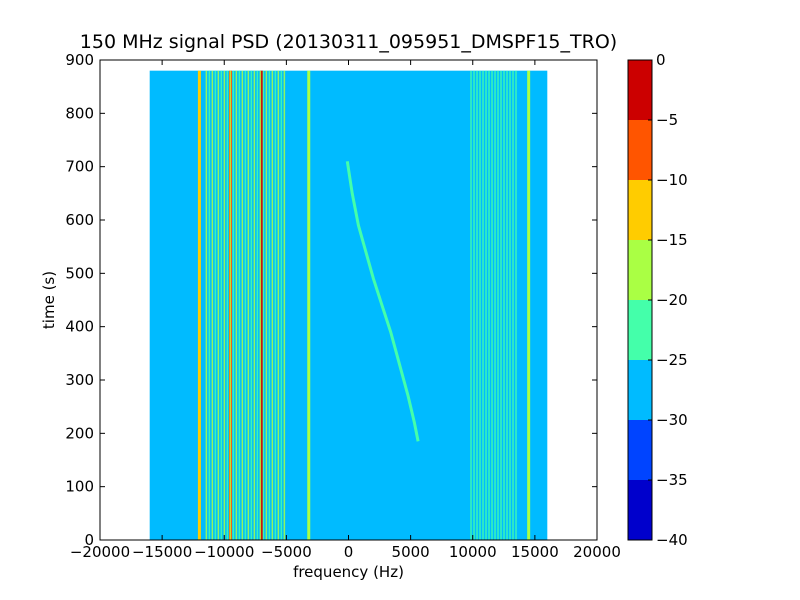  I want to click on x-tick-label: 5000, so click(411, 552).